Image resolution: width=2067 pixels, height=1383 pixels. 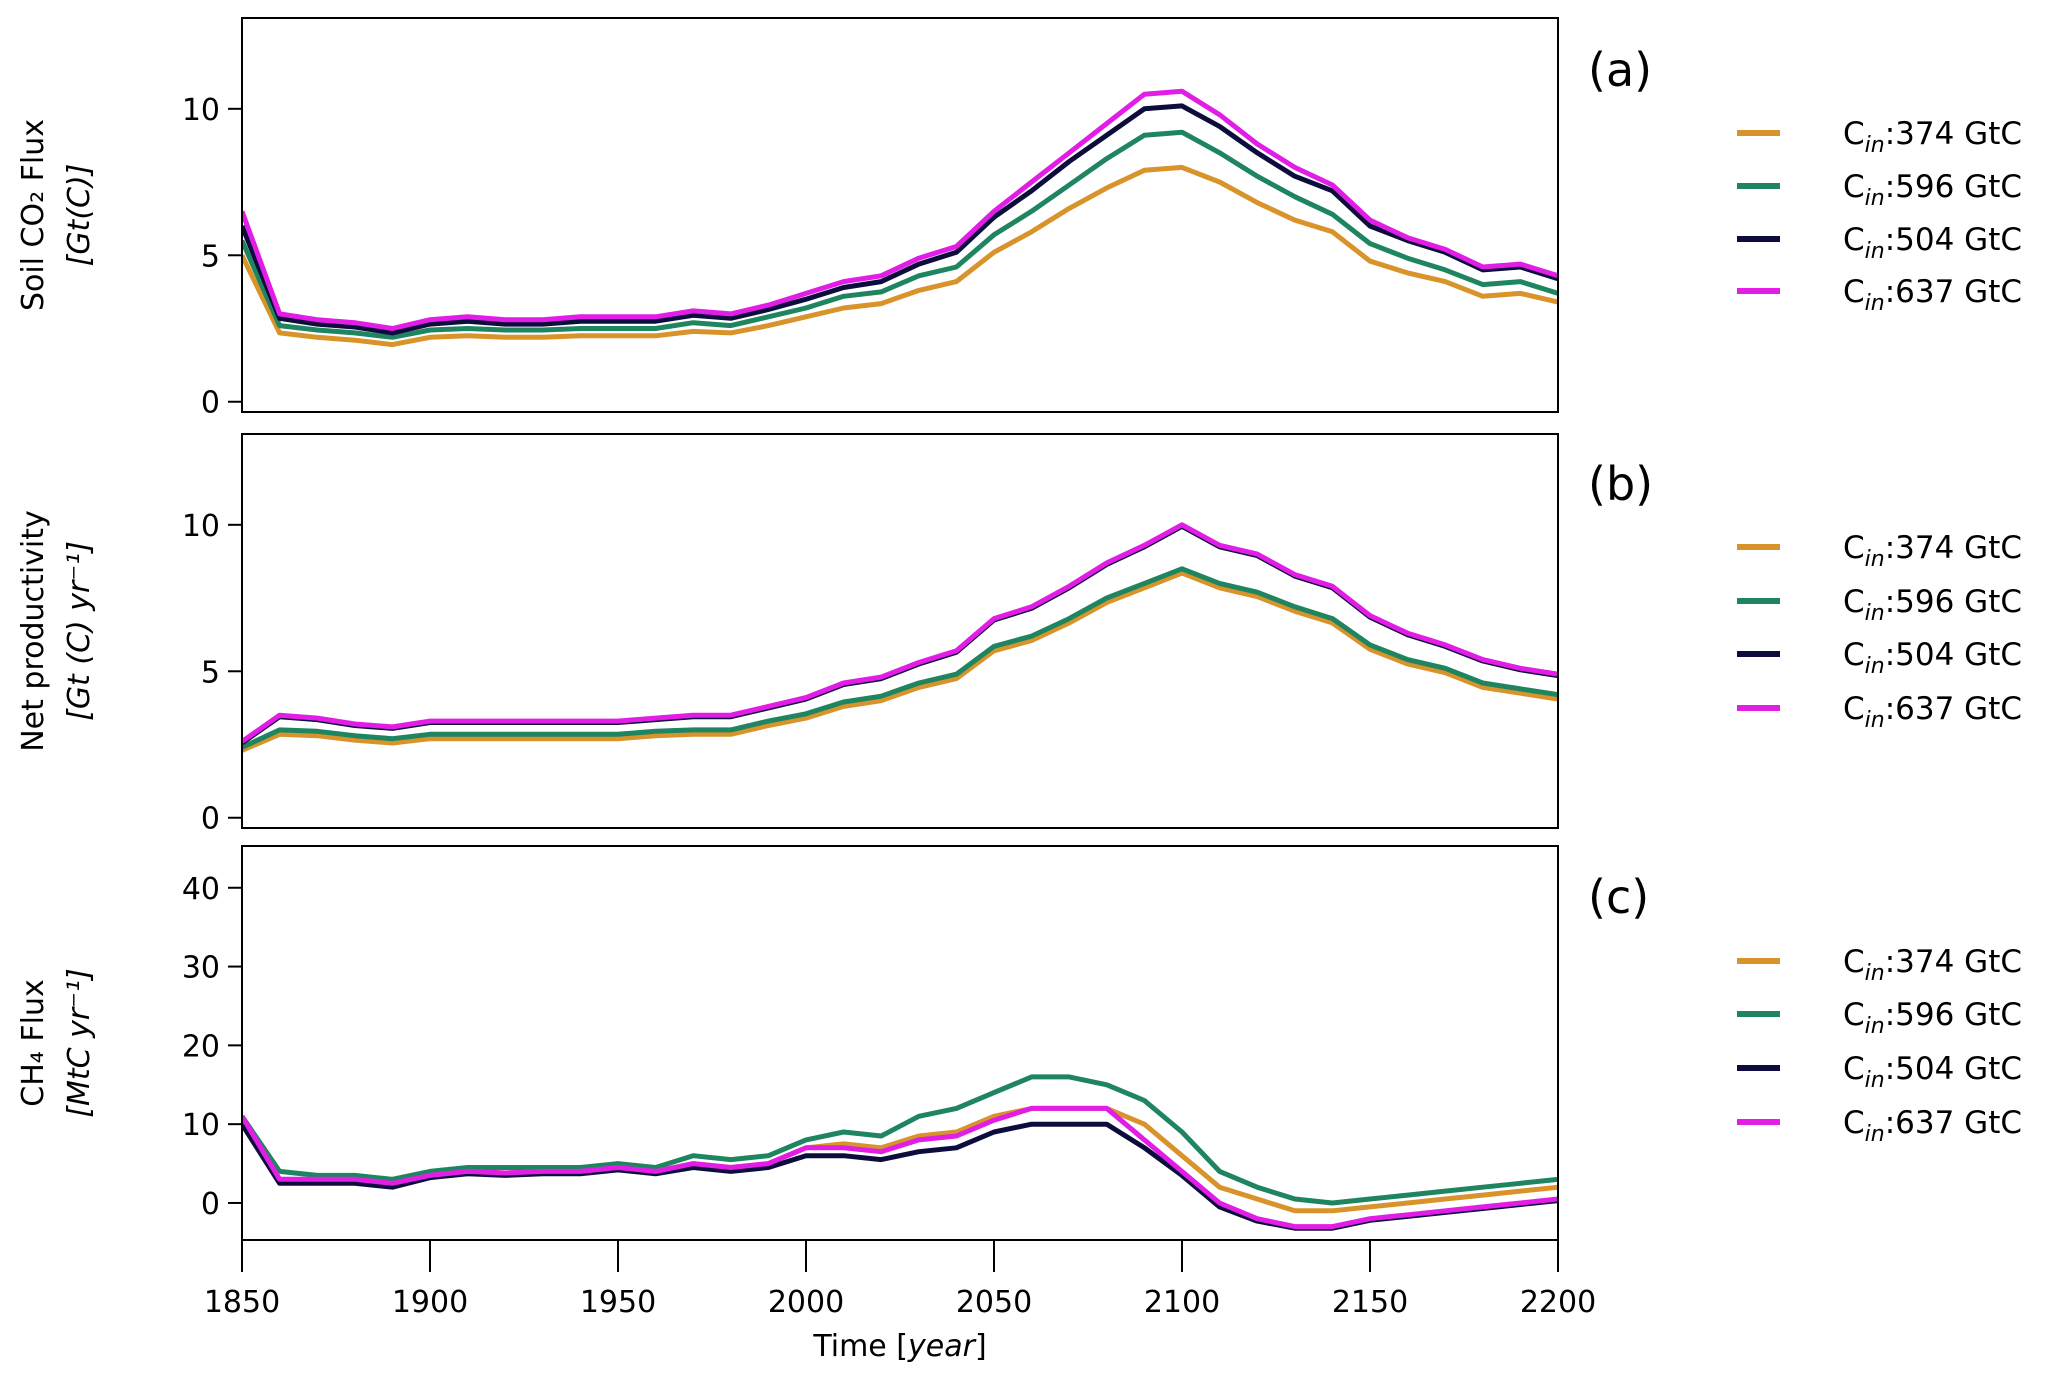 I want to click on y-axis-label: Soil CO₂ Flux, so click(x=33, y=215).